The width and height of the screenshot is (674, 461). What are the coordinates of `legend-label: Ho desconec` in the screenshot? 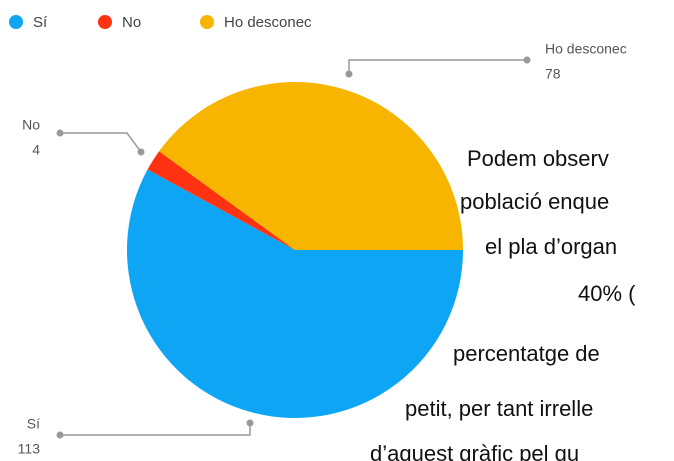 It's located at (268, 22).